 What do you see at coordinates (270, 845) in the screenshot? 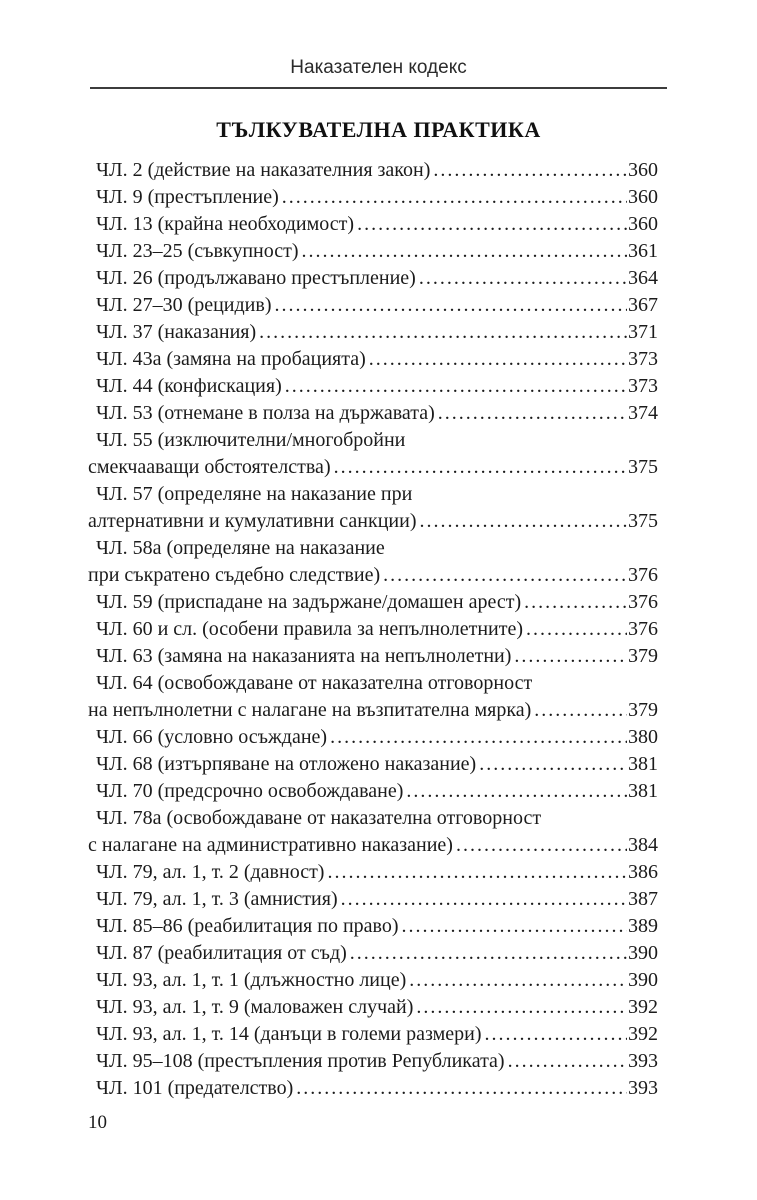
I see `toc-entry-label: с налагане на административно наказание)` at bounding box center [270, 845].